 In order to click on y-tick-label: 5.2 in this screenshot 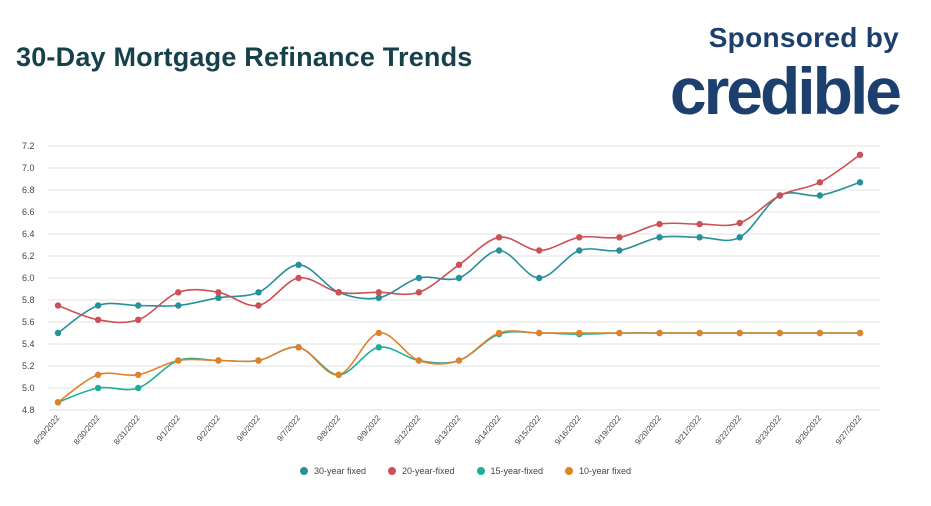, I will do `click(28, 366)`.